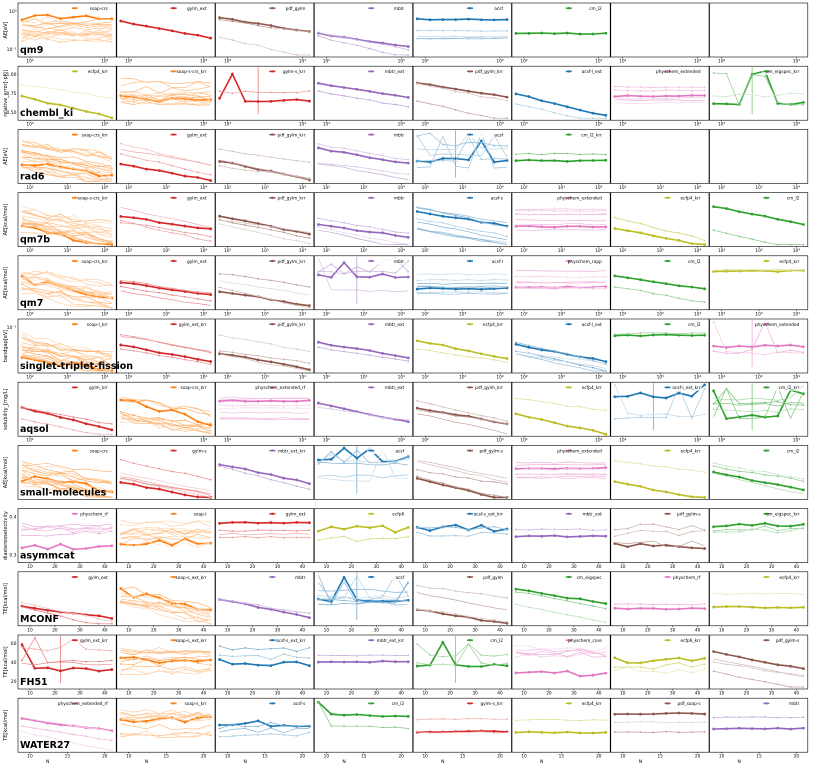  What do you see at coordinates (398, 704) in the screenshot?
I see `legend-label: cm_l2` at bounding box center [398, 704].